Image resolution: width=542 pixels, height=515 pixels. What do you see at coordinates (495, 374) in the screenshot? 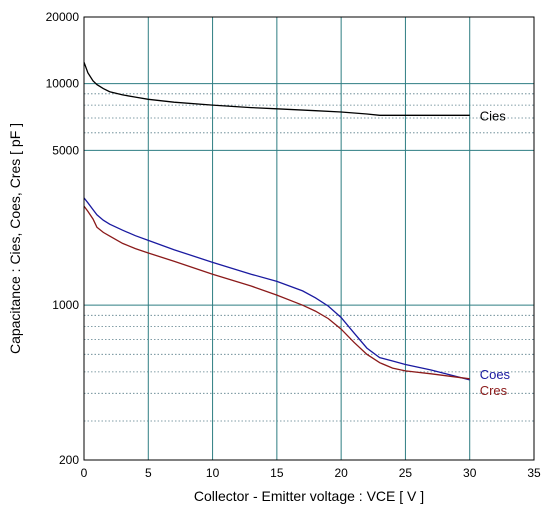
I see `series-label-coes: Coes` at bounding box center [495, 374].